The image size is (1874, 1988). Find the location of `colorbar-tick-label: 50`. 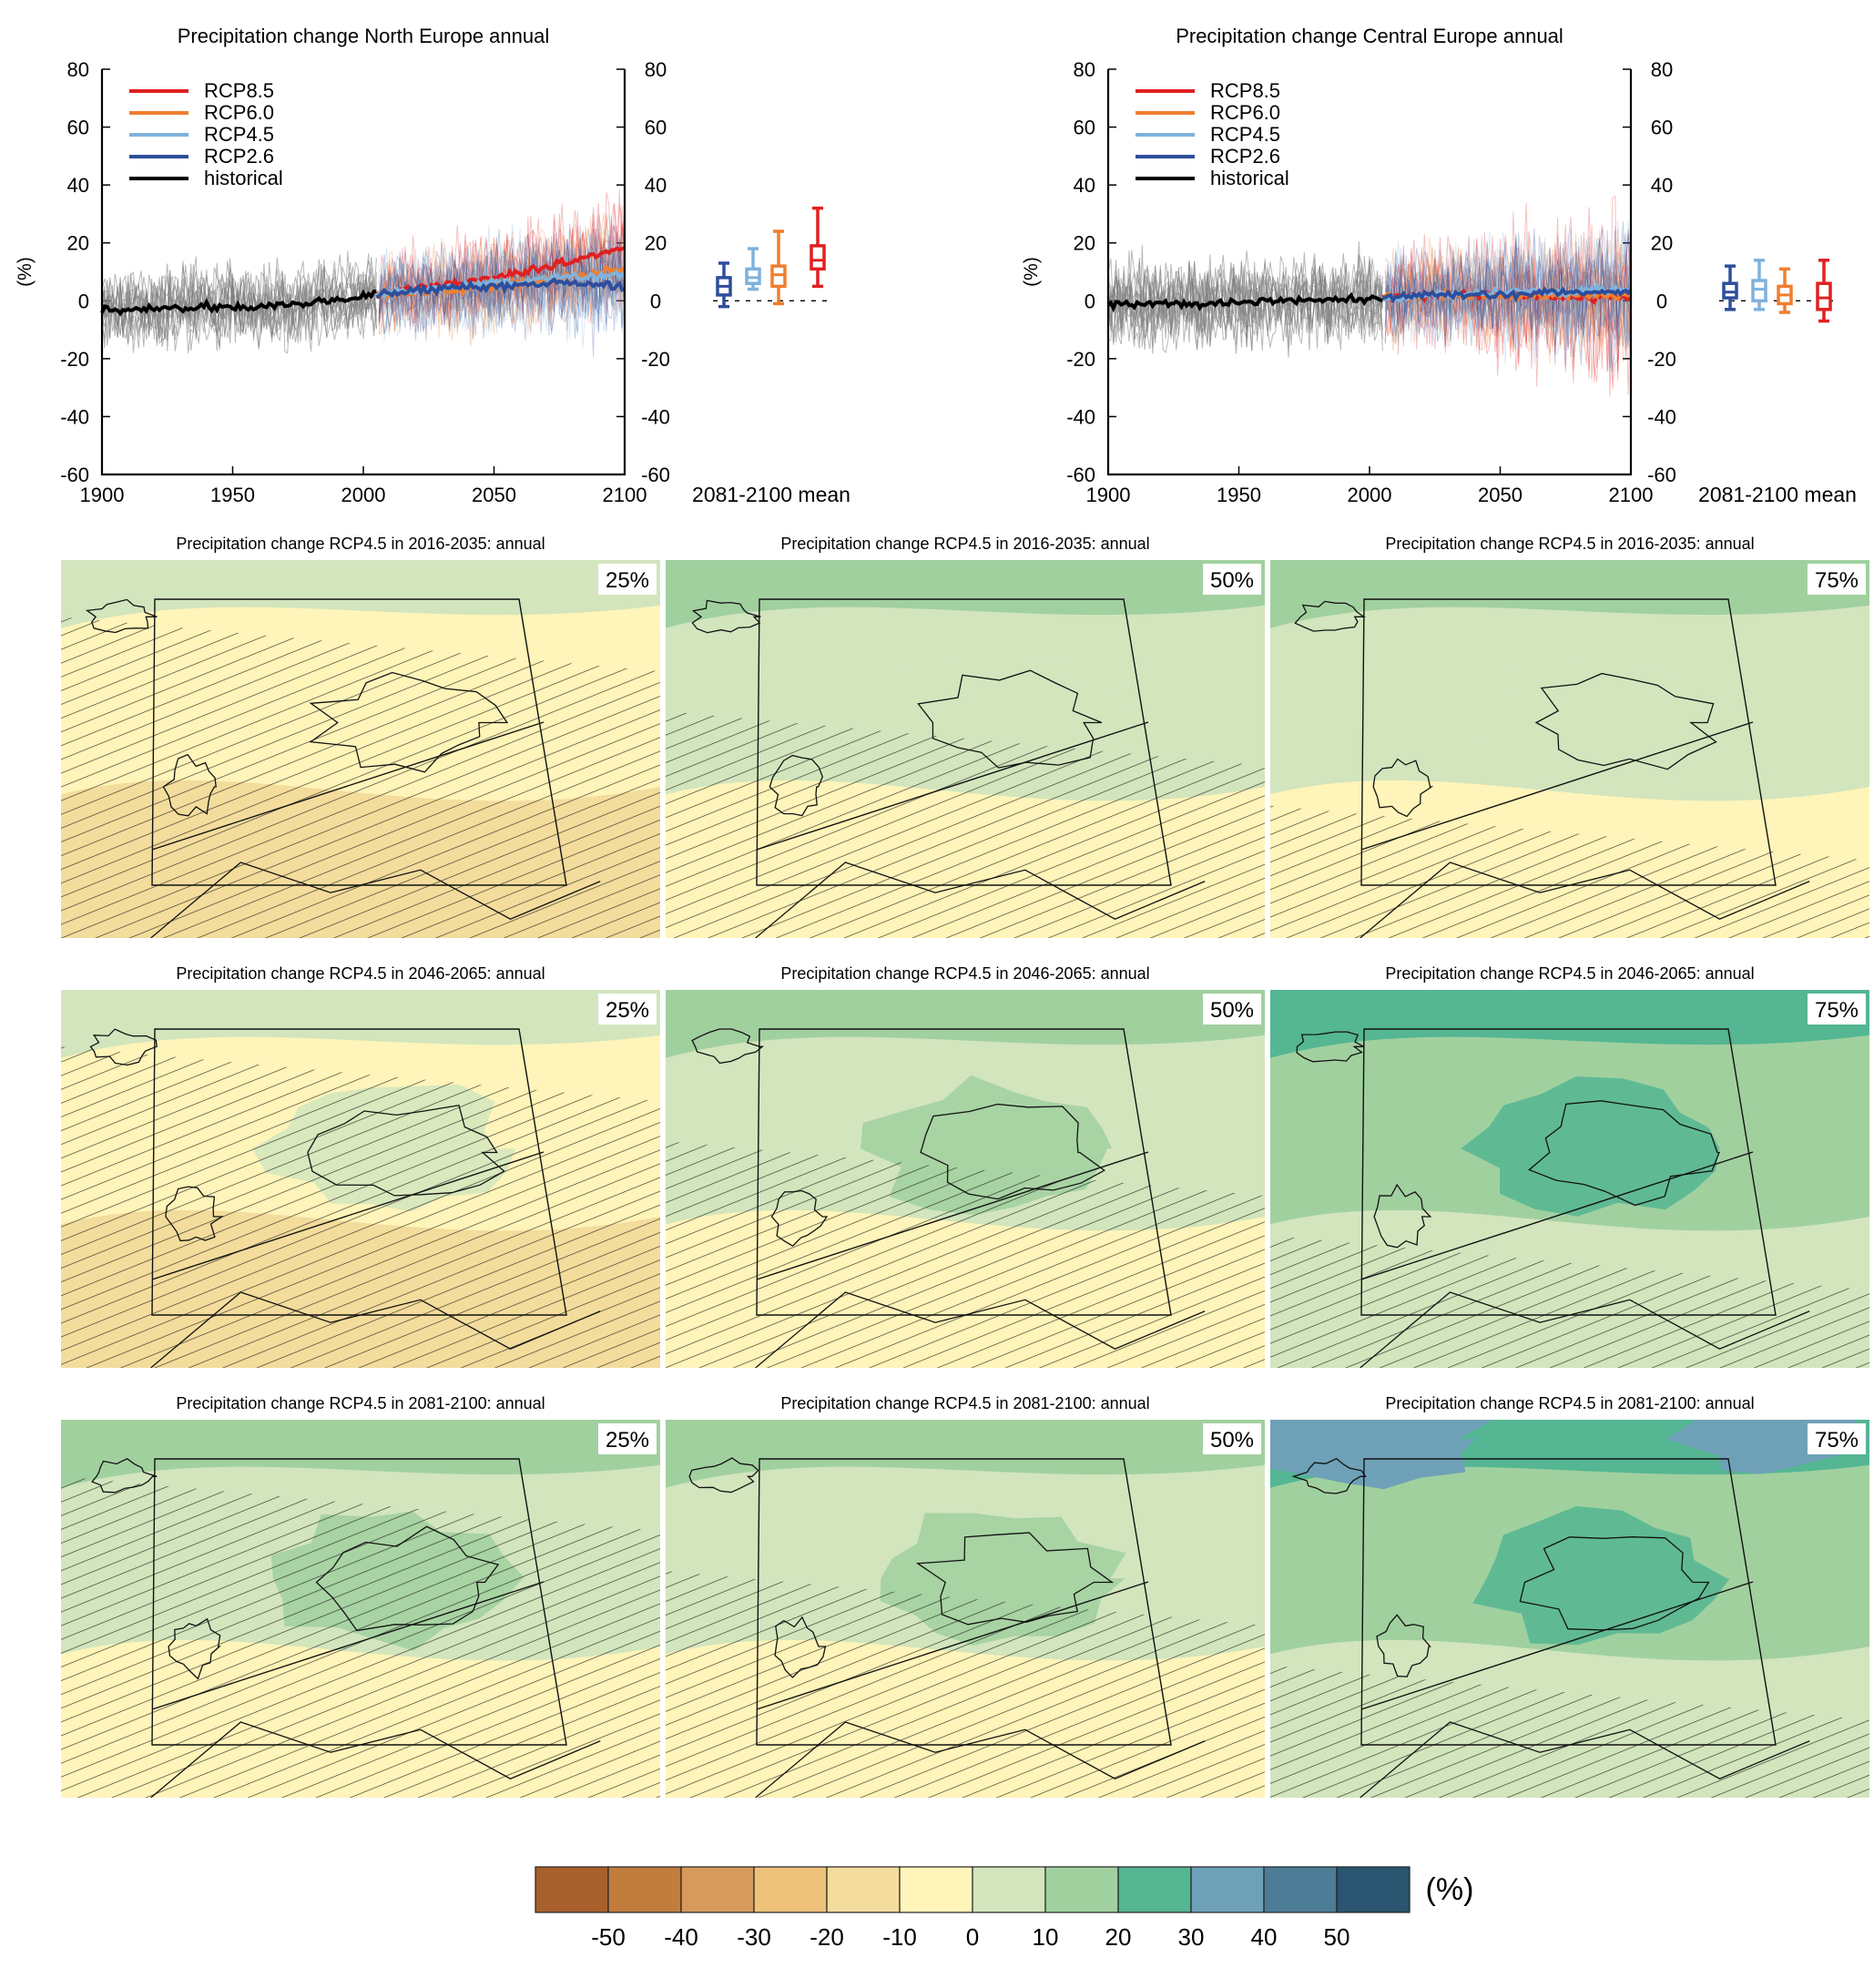

colorbar-tick-label: 50 is located at coordinates (1337, 1937).